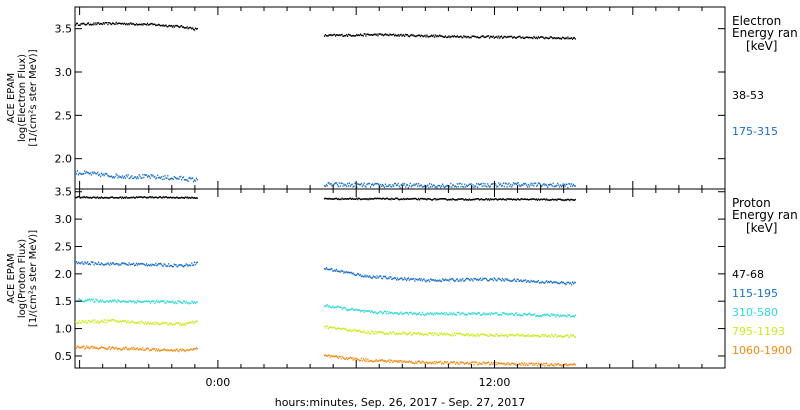 The width and height of the screenshot is (800, 410). Describe the element at coordinates (64, 356) in the screenshot. I see `proton-y-tick-label: 0.5` at that location.